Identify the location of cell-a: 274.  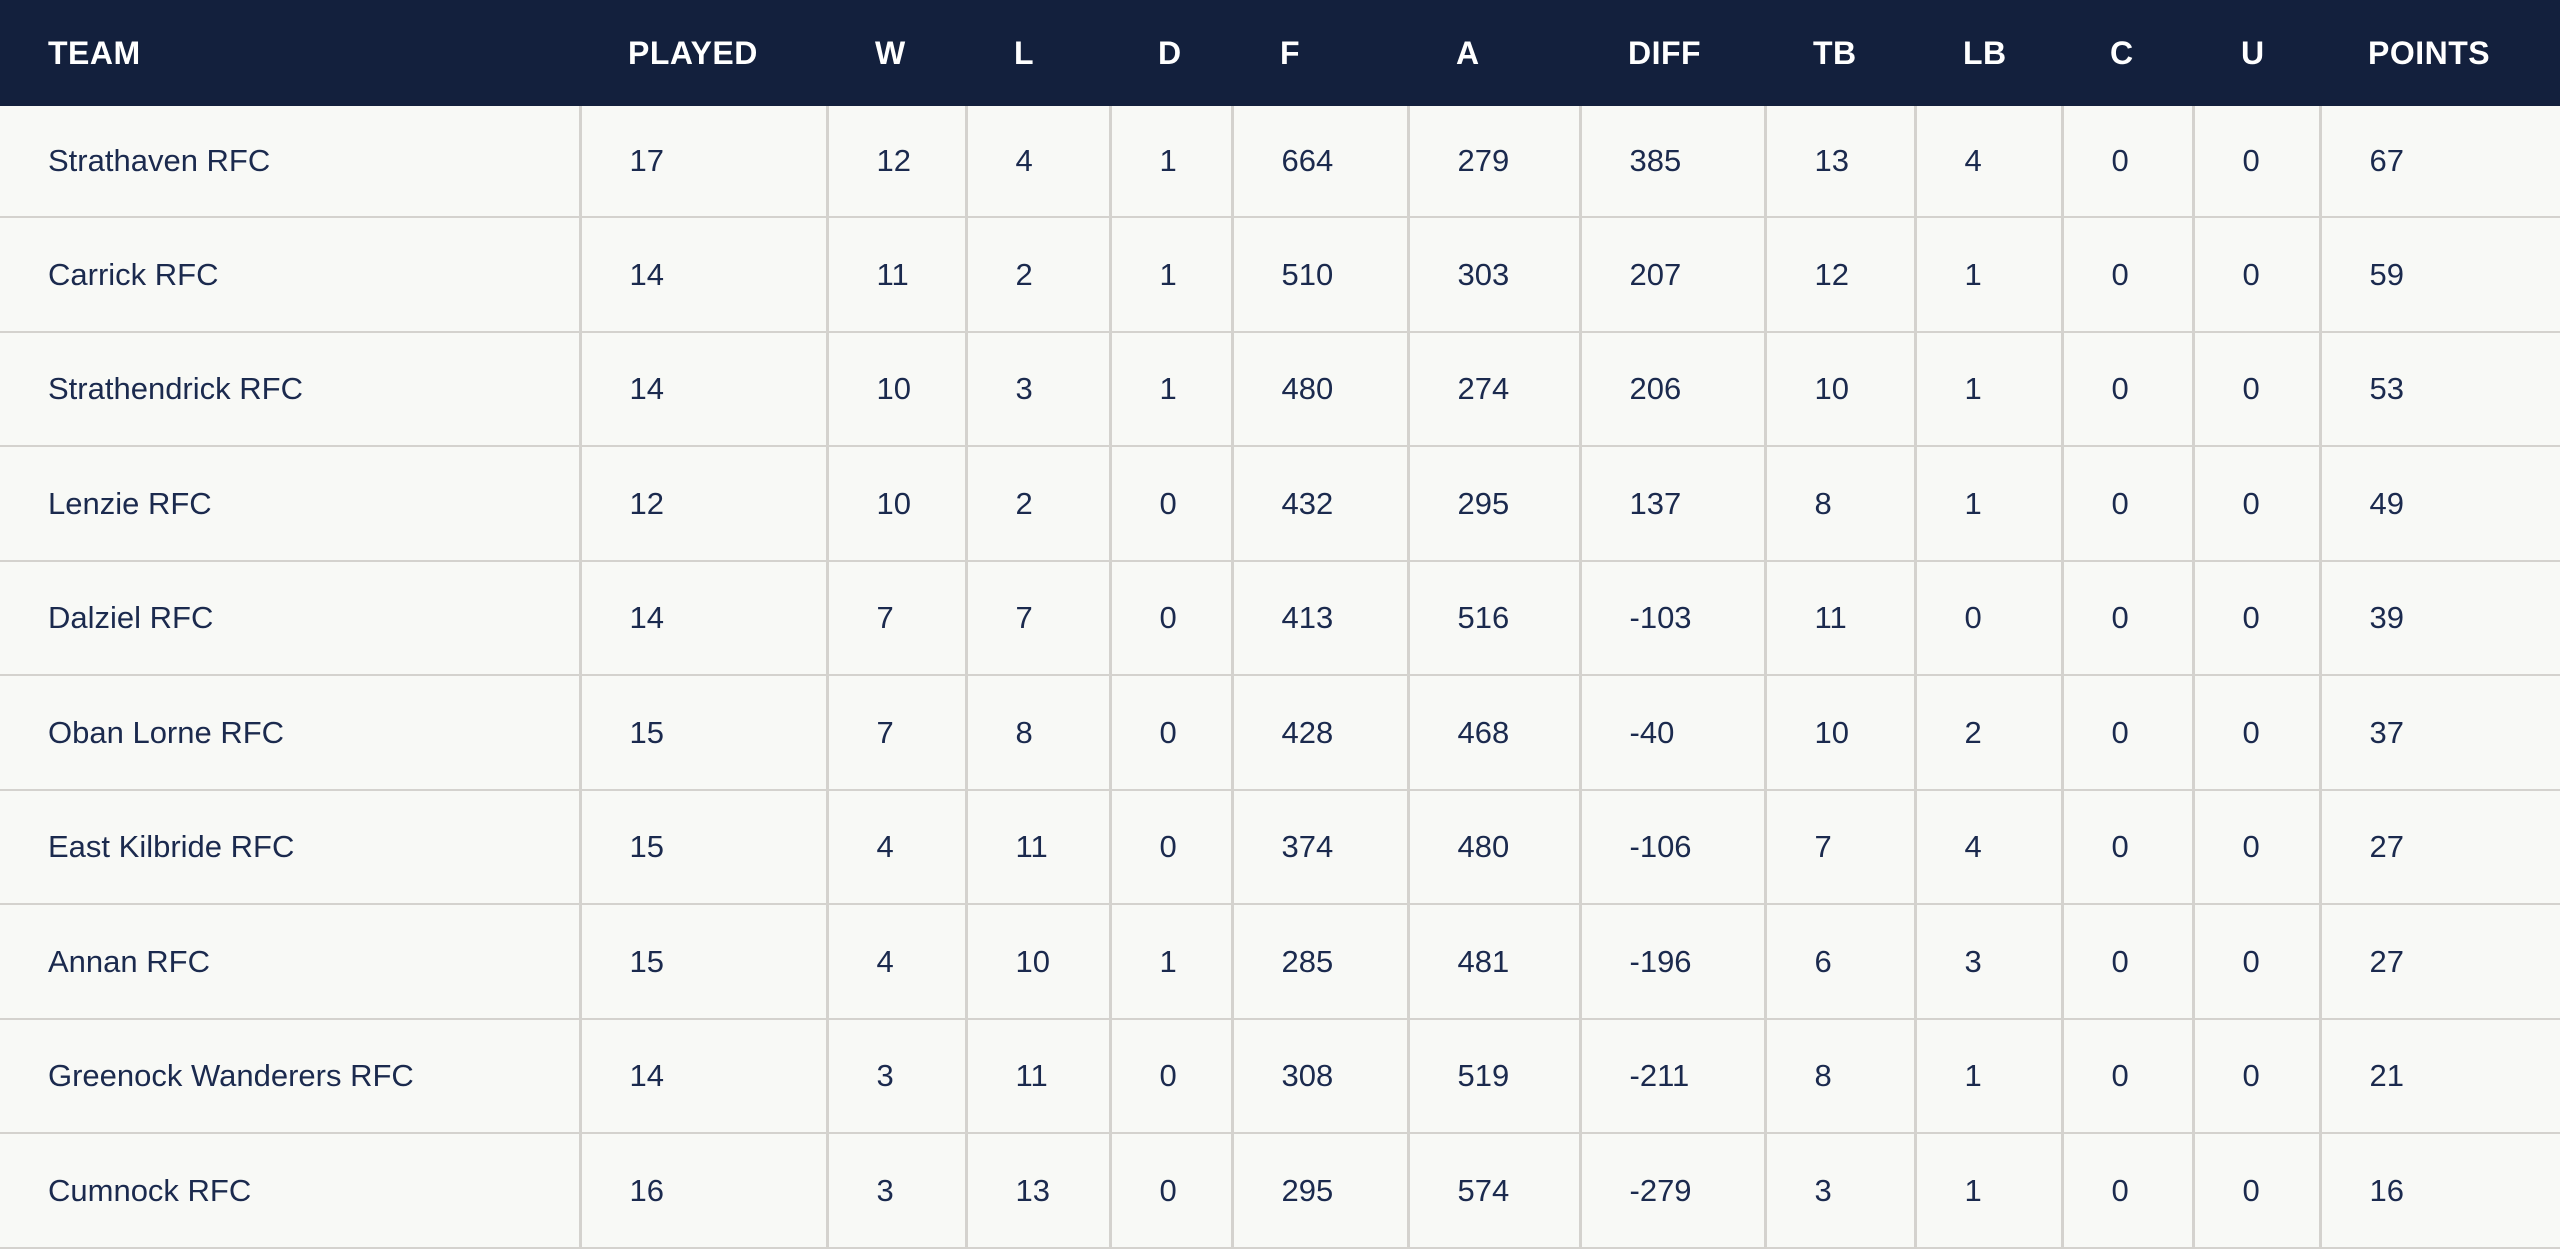
(1495, 389).